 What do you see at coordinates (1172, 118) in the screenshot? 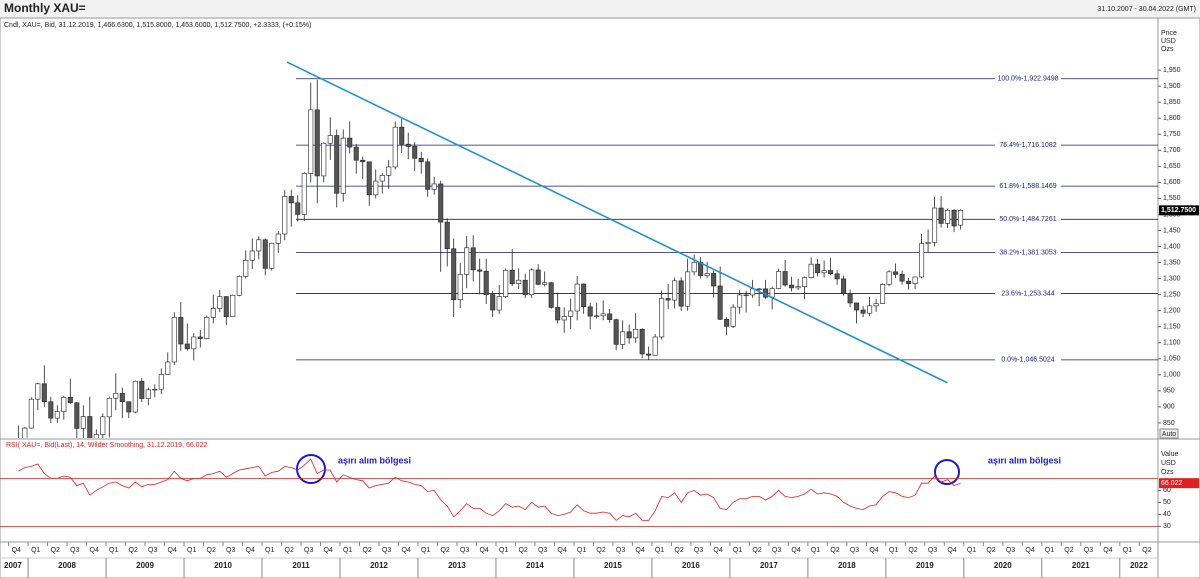
I see `y-tick-label: 1,800` at bounding box center [1172, 118].